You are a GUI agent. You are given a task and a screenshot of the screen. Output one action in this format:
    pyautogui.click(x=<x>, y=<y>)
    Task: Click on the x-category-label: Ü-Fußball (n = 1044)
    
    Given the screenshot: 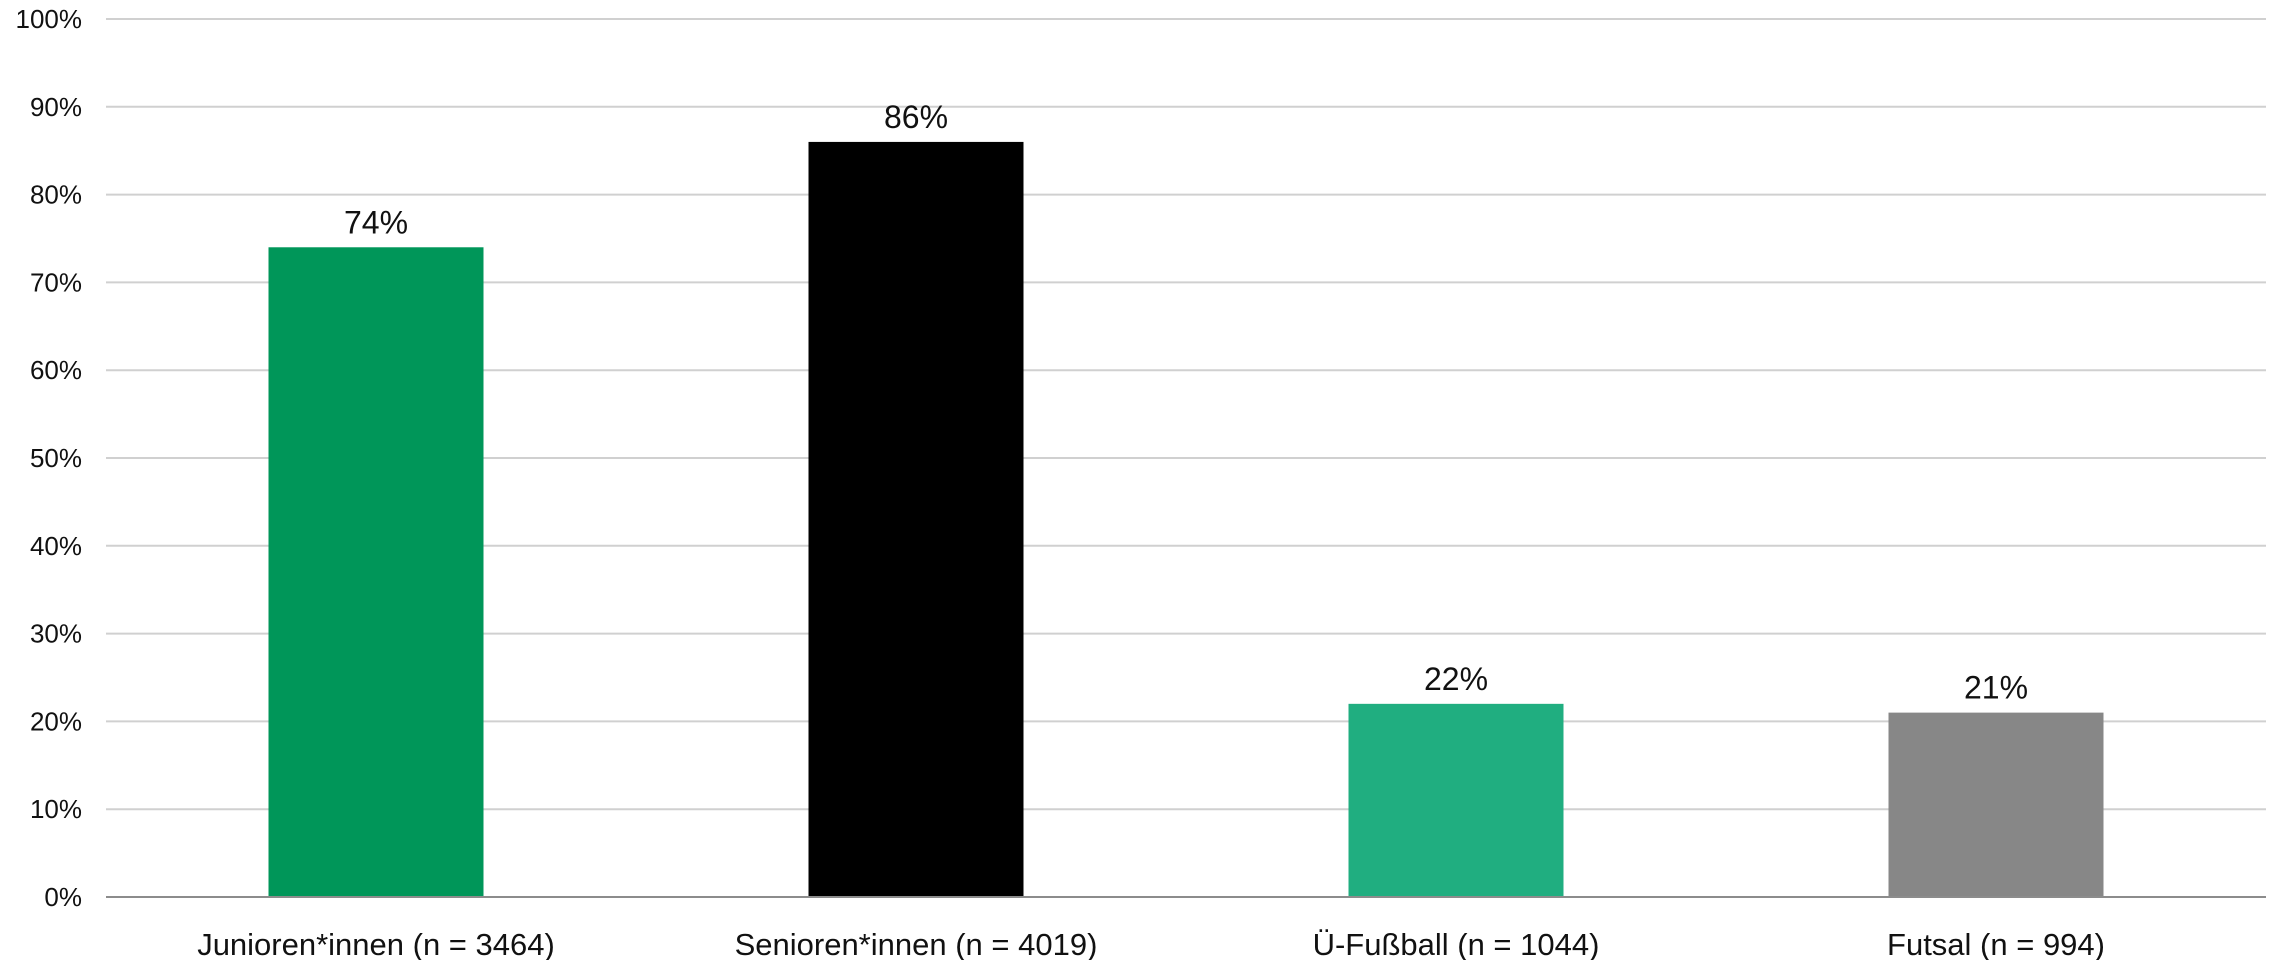 What is the action you would take?
    pyautogui.click(x=1456, y=943)
    